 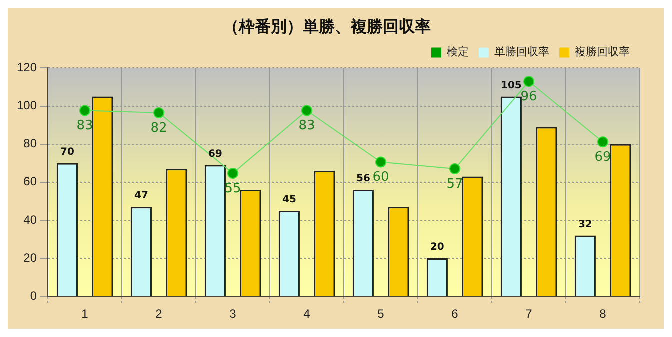 I want to click on x-tick-label: 2, so click(x=159, y=314).